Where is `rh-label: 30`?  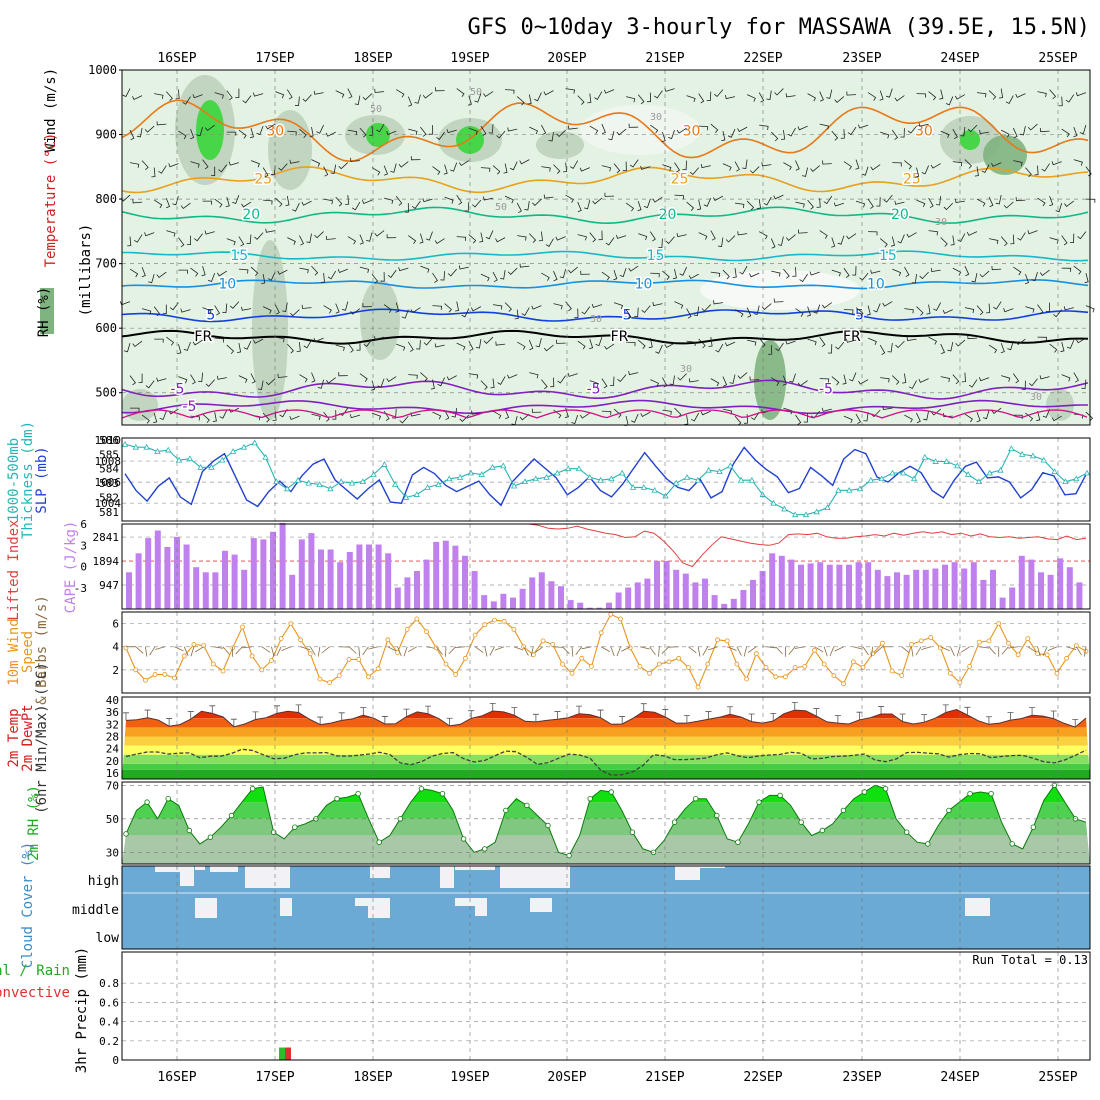
rh-label: 30 is located at coordinates (1036, 397).